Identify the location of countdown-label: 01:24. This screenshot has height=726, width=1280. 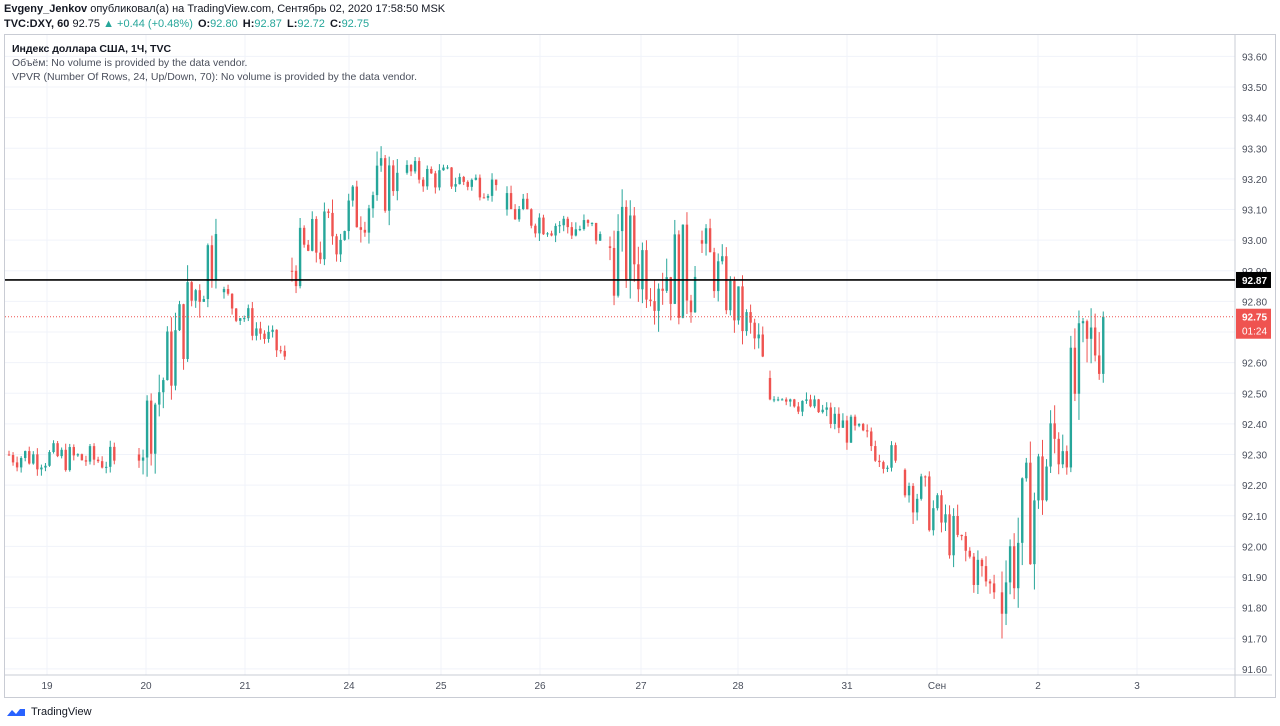
(1254, 332).